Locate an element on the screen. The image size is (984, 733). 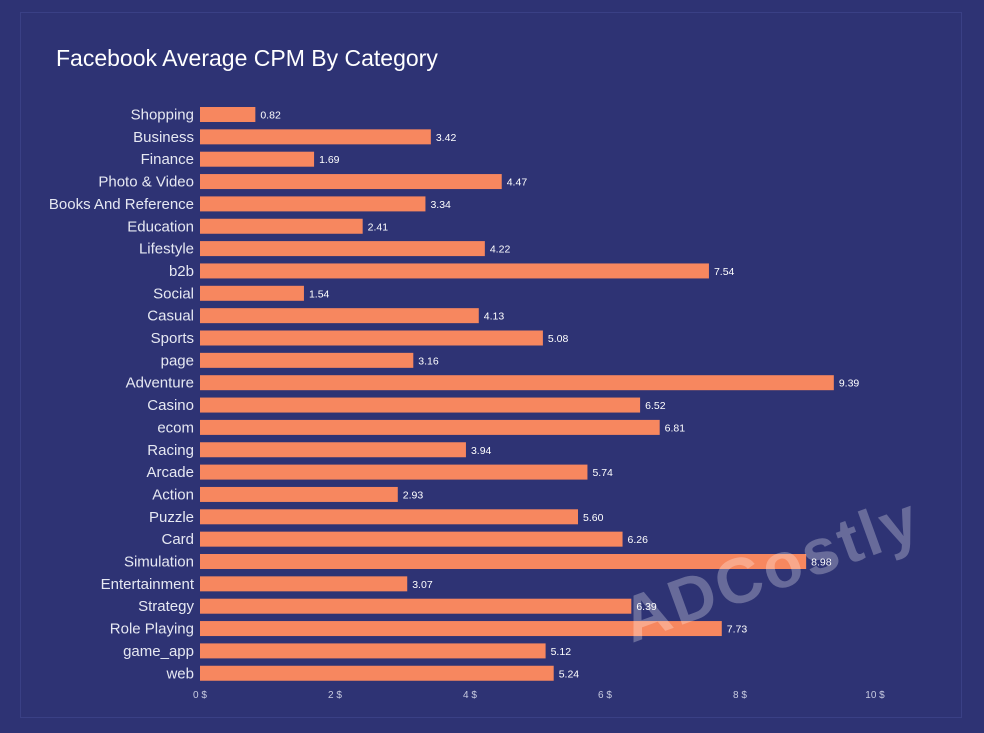
value-label: 6.26 is located at coordinates (638, 540).